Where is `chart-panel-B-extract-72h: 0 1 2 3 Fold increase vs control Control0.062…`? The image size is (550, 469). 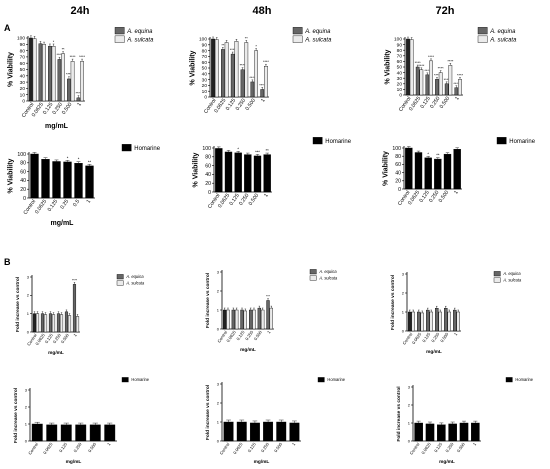
chart-panel-B-extract-72h: 0 1 2 3 Fold increase vs control Control0.062… is located at coordinates (456, 313).